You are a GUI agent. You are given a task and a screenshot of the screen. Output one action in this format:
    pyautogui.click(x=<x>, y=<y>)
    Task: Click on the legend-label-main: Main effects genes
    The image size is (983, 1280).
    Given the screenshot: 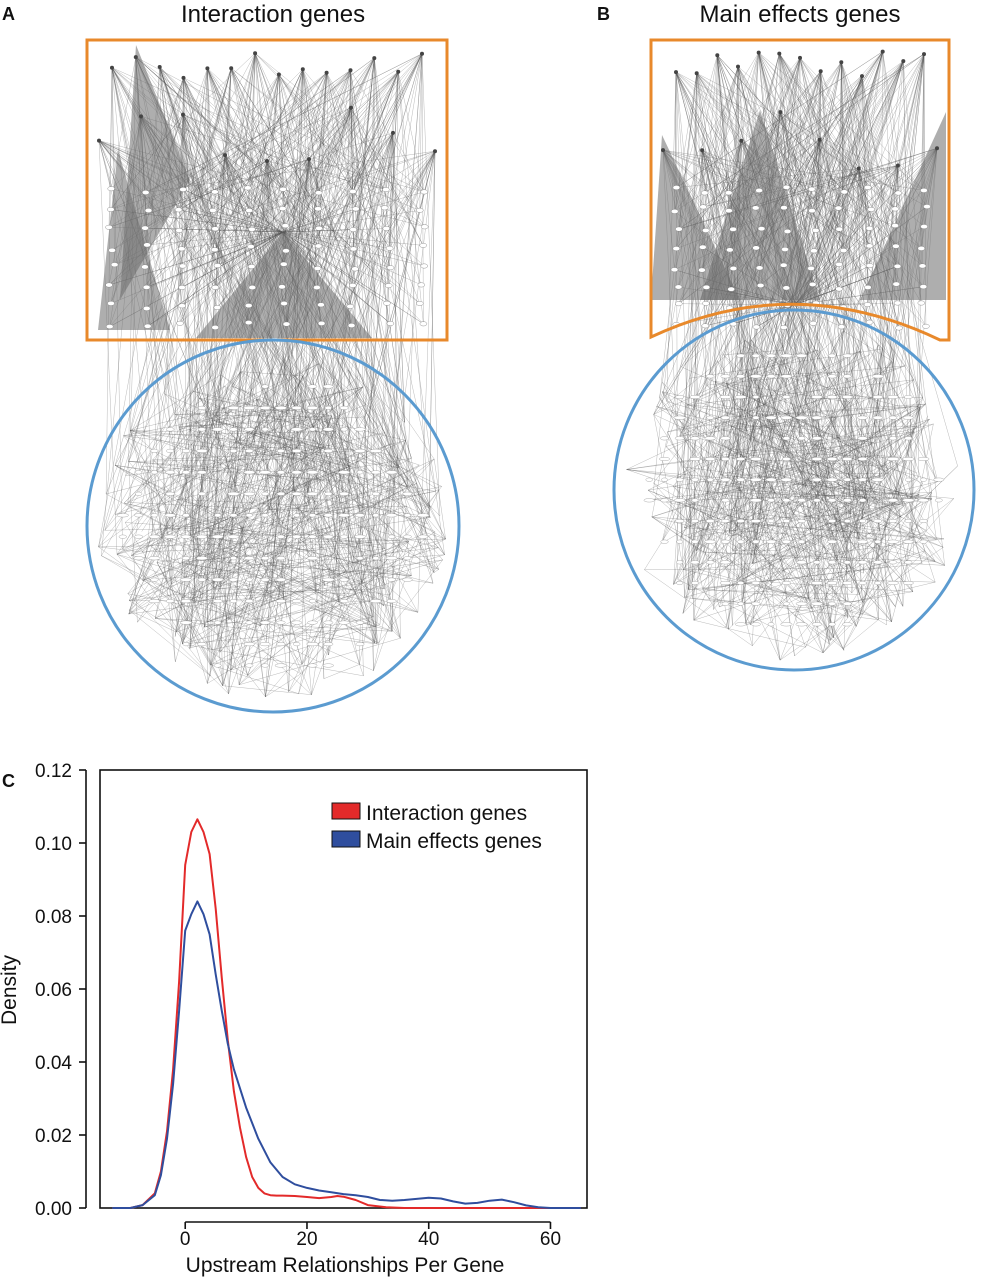 What is the action you would take?
    pyautogui.click(x=454, y=841)
    